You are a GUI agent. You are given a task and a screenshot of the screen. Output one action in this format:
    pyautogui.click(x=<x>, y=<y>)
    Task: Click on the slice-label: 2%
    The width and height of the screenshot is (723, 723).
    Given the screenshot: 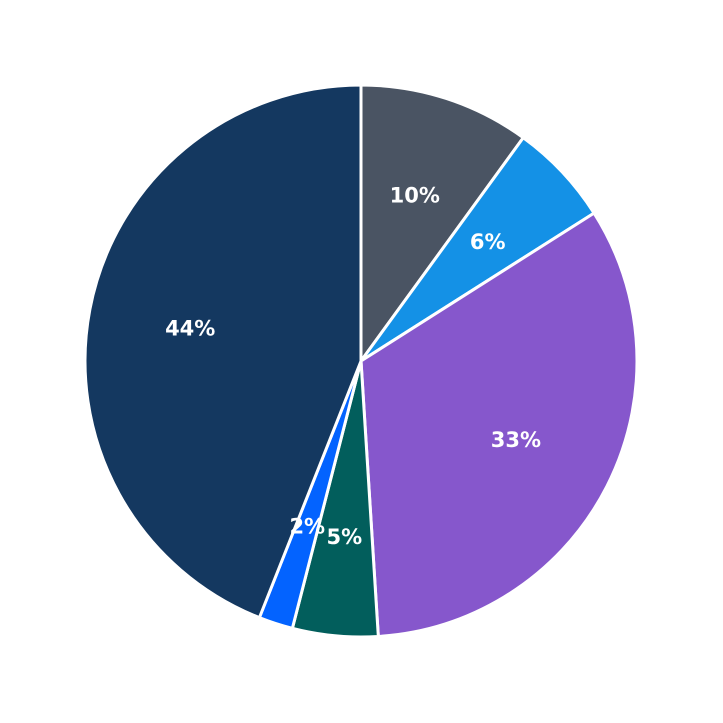 What is the action you would take?
    pyautogui.click(x=307, y=526)
    